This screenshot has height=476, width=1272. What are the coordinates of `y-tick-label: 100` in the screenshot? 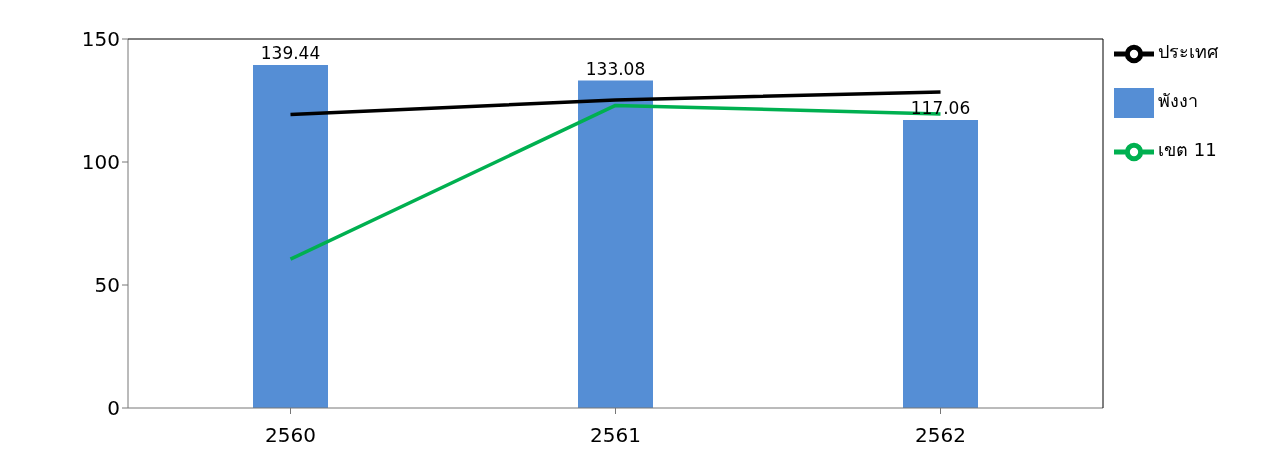 It's located at (100, 162).